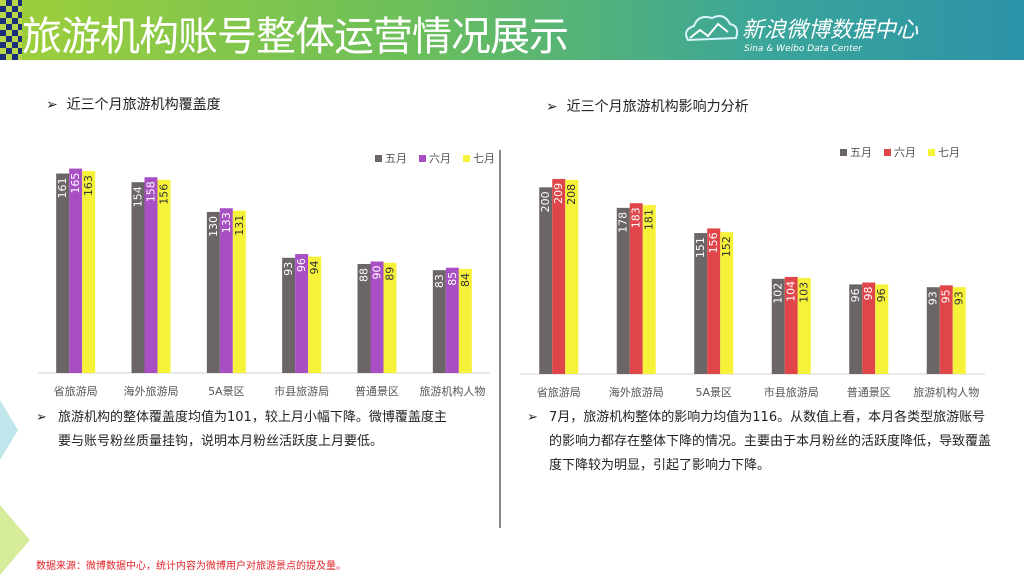  I want to click on checker-decoration, so click(11, 30).